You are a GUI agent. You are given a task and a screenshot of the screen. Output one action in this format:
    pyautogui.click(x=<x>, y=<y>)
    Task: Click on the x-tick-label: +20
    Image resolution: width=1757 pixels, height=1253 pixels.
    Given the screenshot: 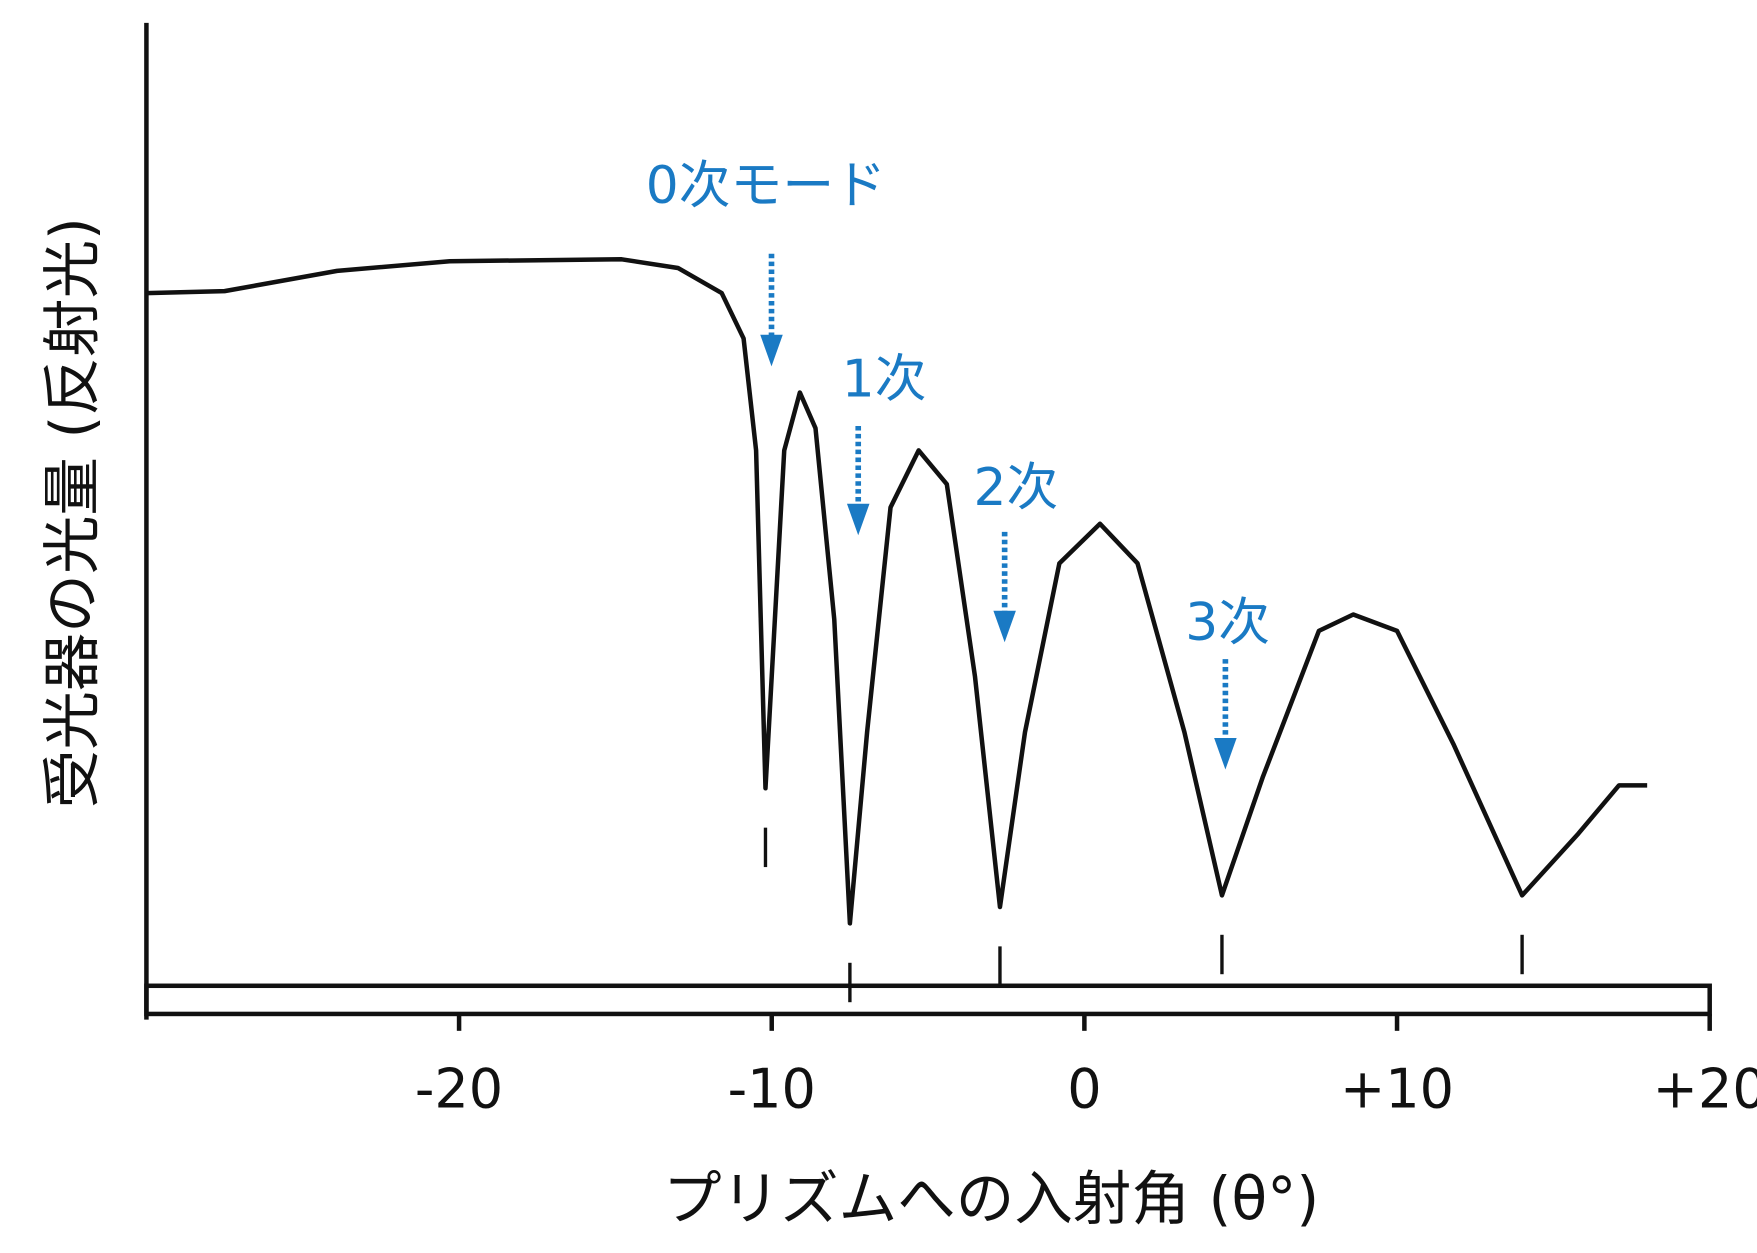 What is the action you would take?
    pyautogui.click(x=1705, y=1088)
    